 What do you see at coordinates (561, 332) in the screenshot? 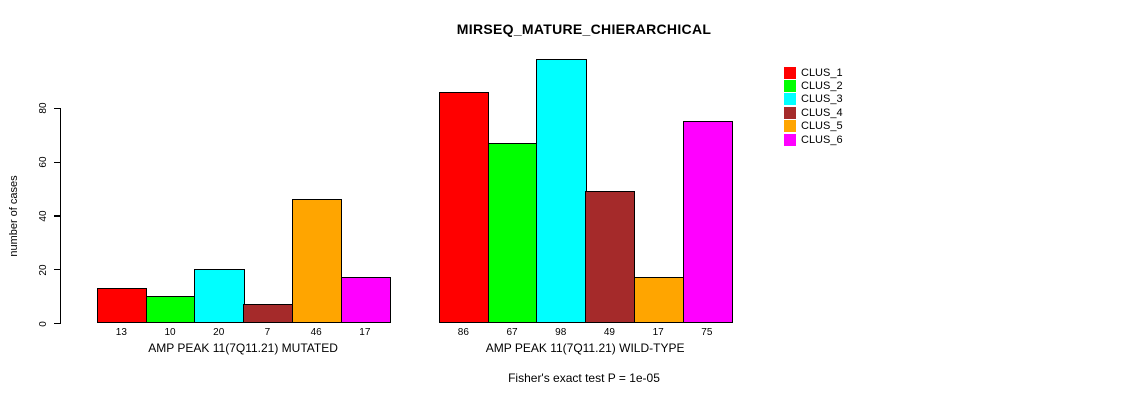
I see `bar-value-label: 98` at bounding box center [561, 332].